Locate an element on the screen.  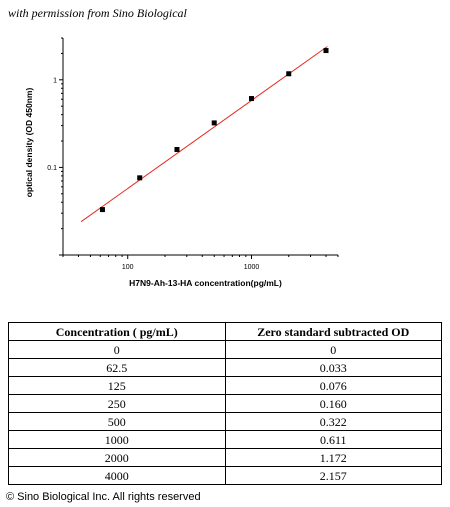
table-row: 1000 0.611 is located at coordinates (225, 439).